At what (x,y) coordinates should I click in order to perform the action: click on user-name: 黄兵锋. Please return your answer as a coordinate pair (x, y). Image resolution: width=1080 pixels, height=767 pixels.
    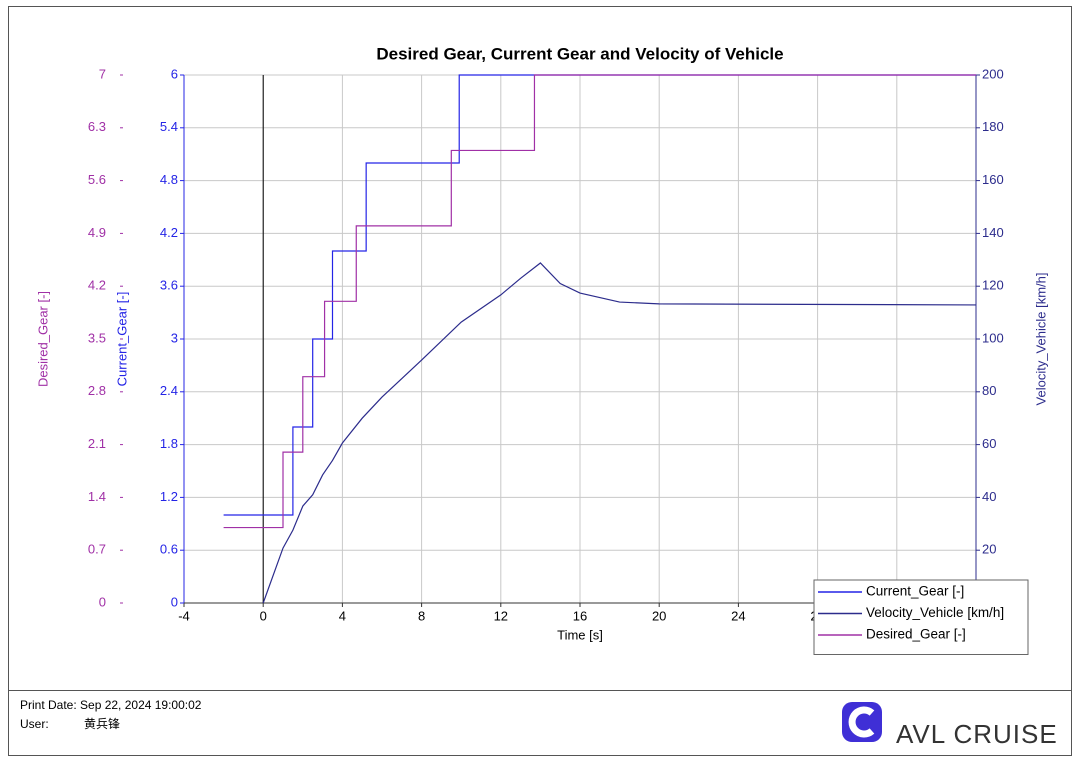
    Looking at the image, I should click on (102, 724).